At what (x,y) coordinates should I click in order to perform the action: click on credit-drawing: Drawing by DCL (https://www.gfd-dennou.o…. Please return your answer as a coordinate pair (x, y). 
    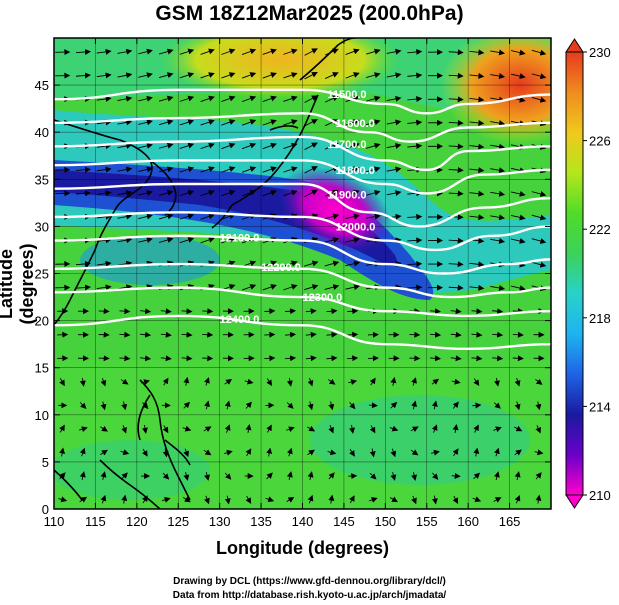
    Looking at the image, I should click on (309, 581).